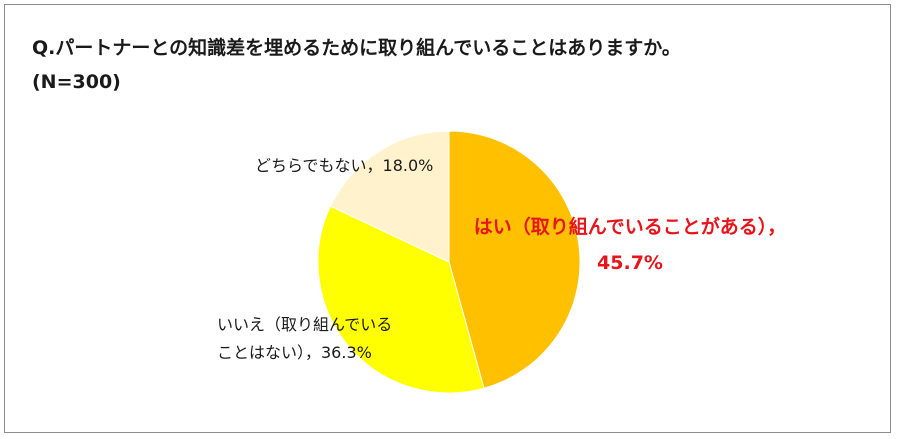 This screenshot has height=439, width=897. I want to click on slice-label-2: どちらでもない，18.0%, so click(344, 165).